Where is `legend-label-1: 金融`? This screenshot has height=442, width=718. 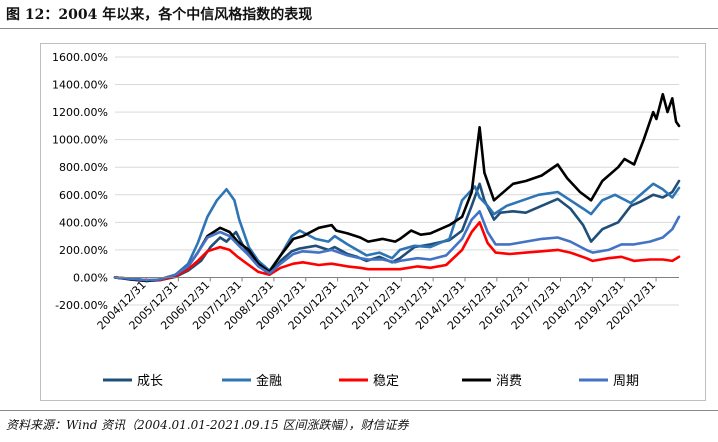
legend-label-1: 金融 is located at coordinates (269, 381).